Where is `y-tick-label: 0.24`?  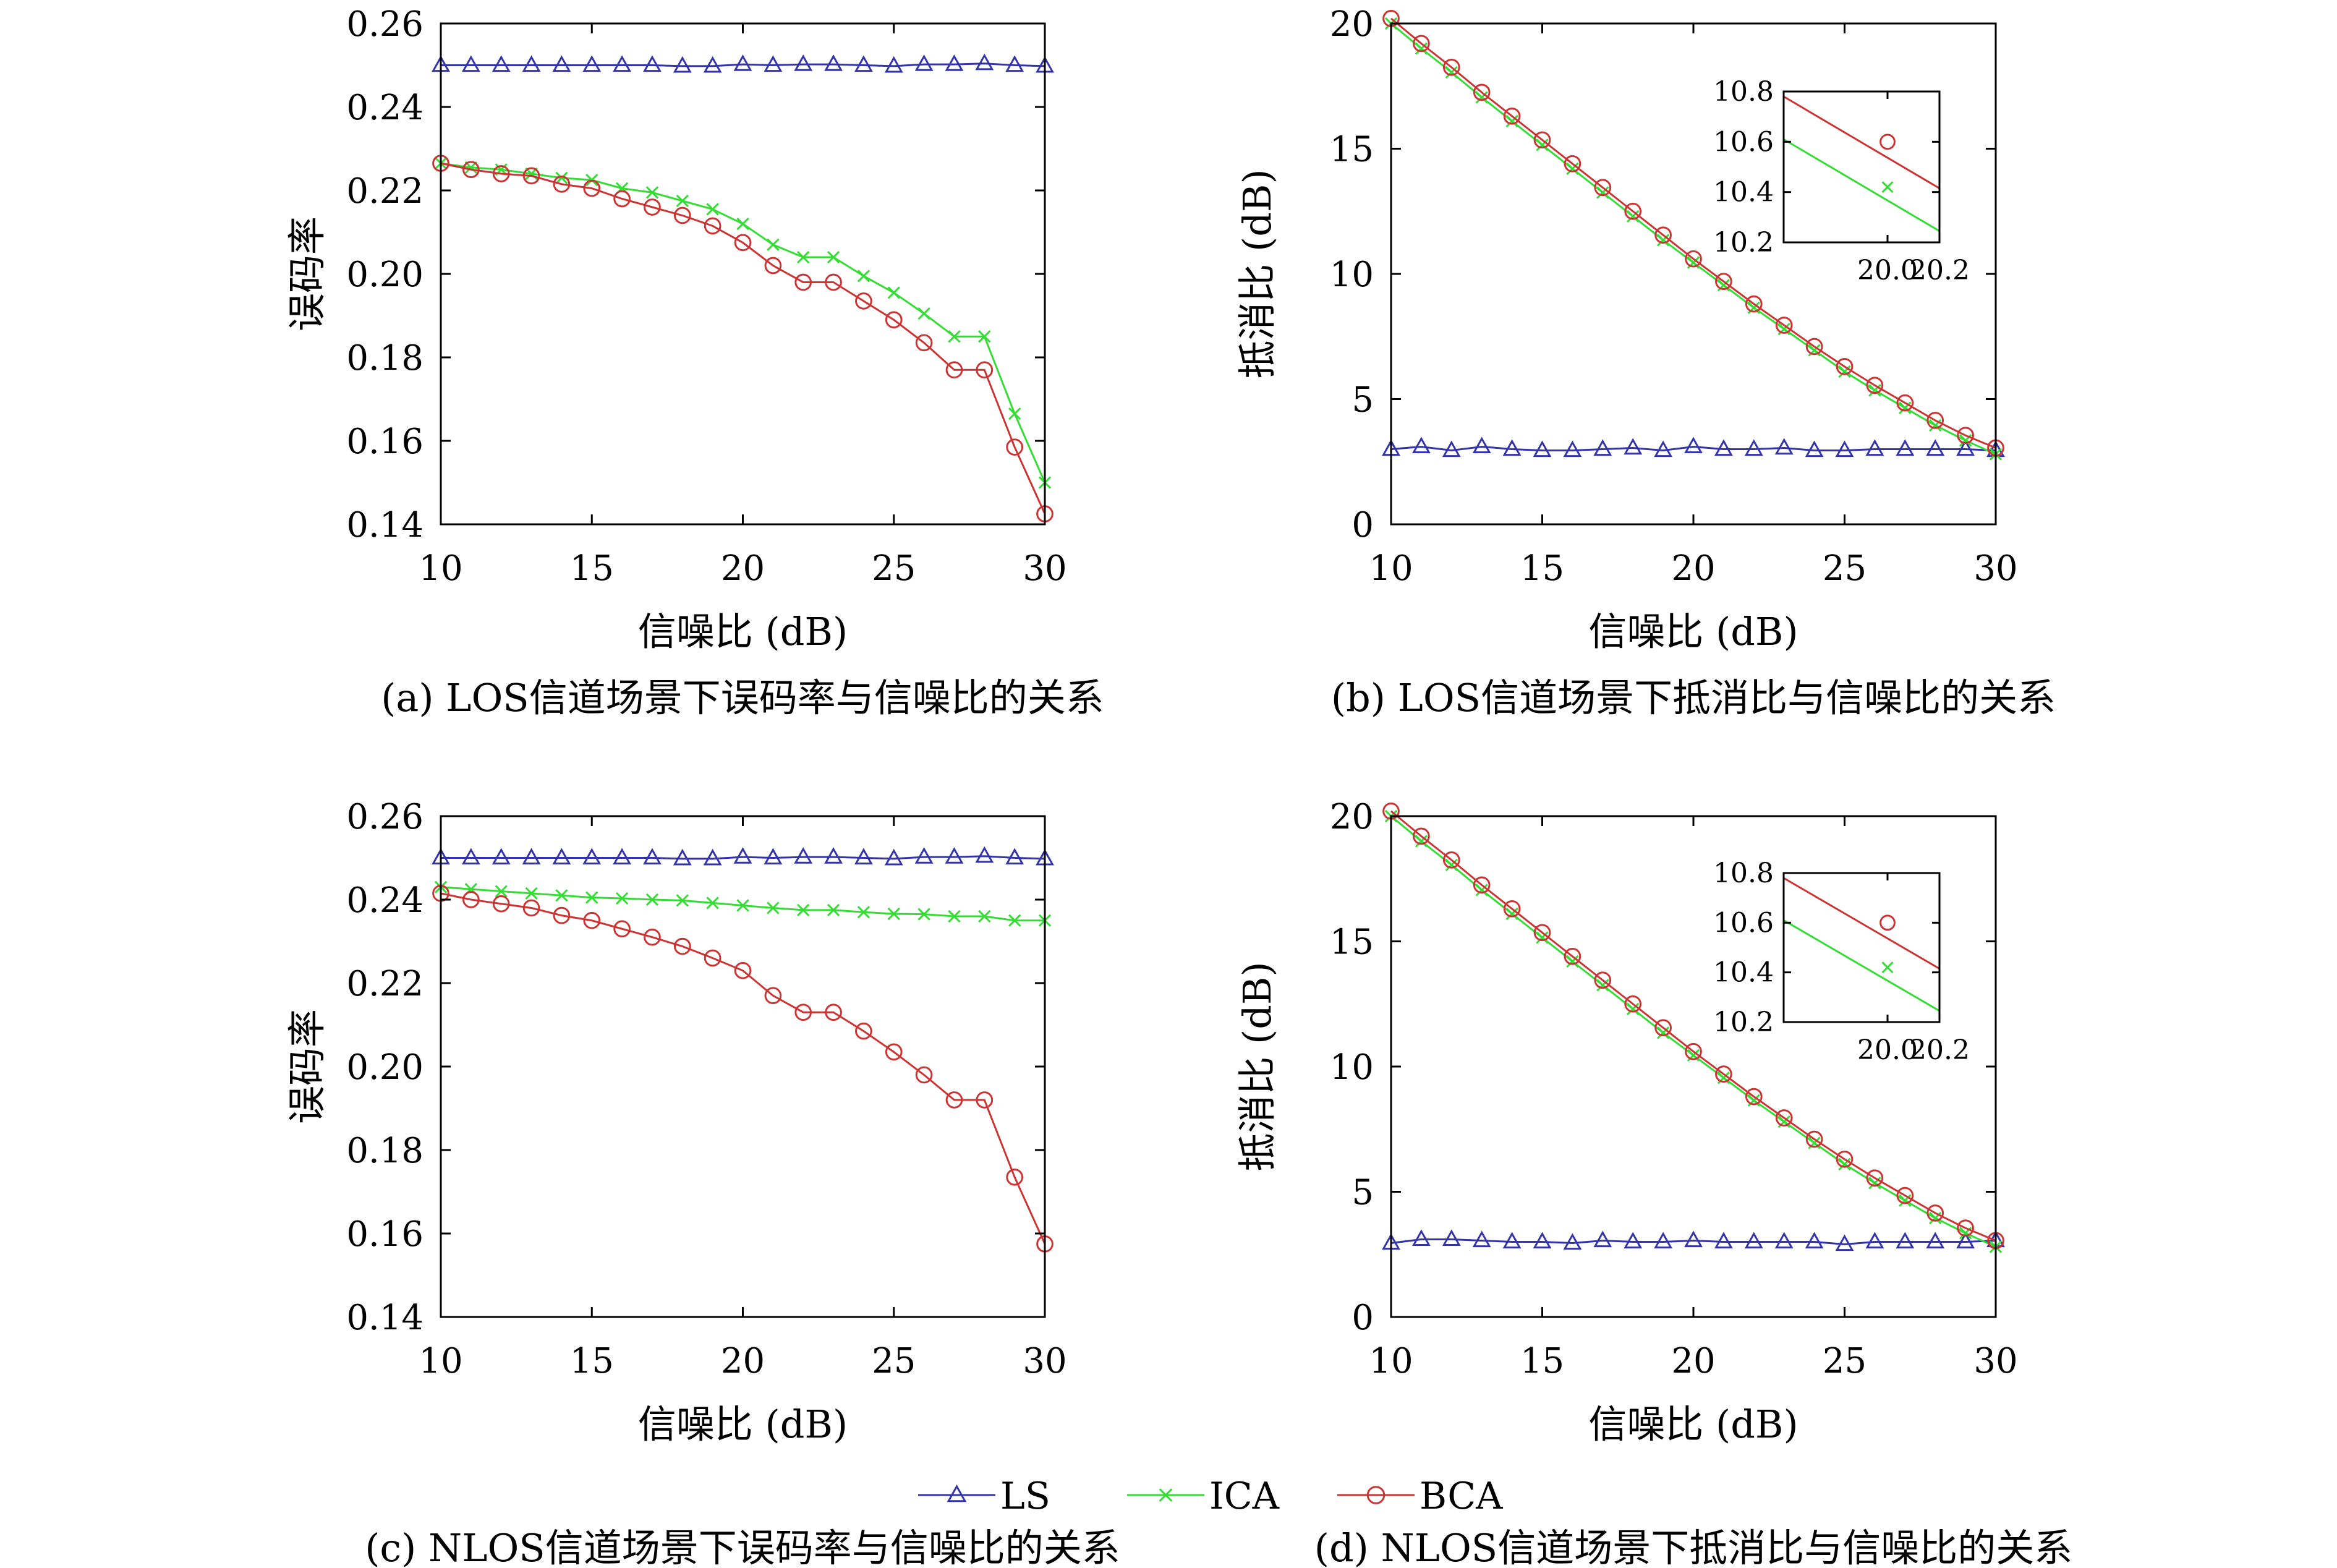 y-tick-label: 0.24 is located at coordinates (385, 108).